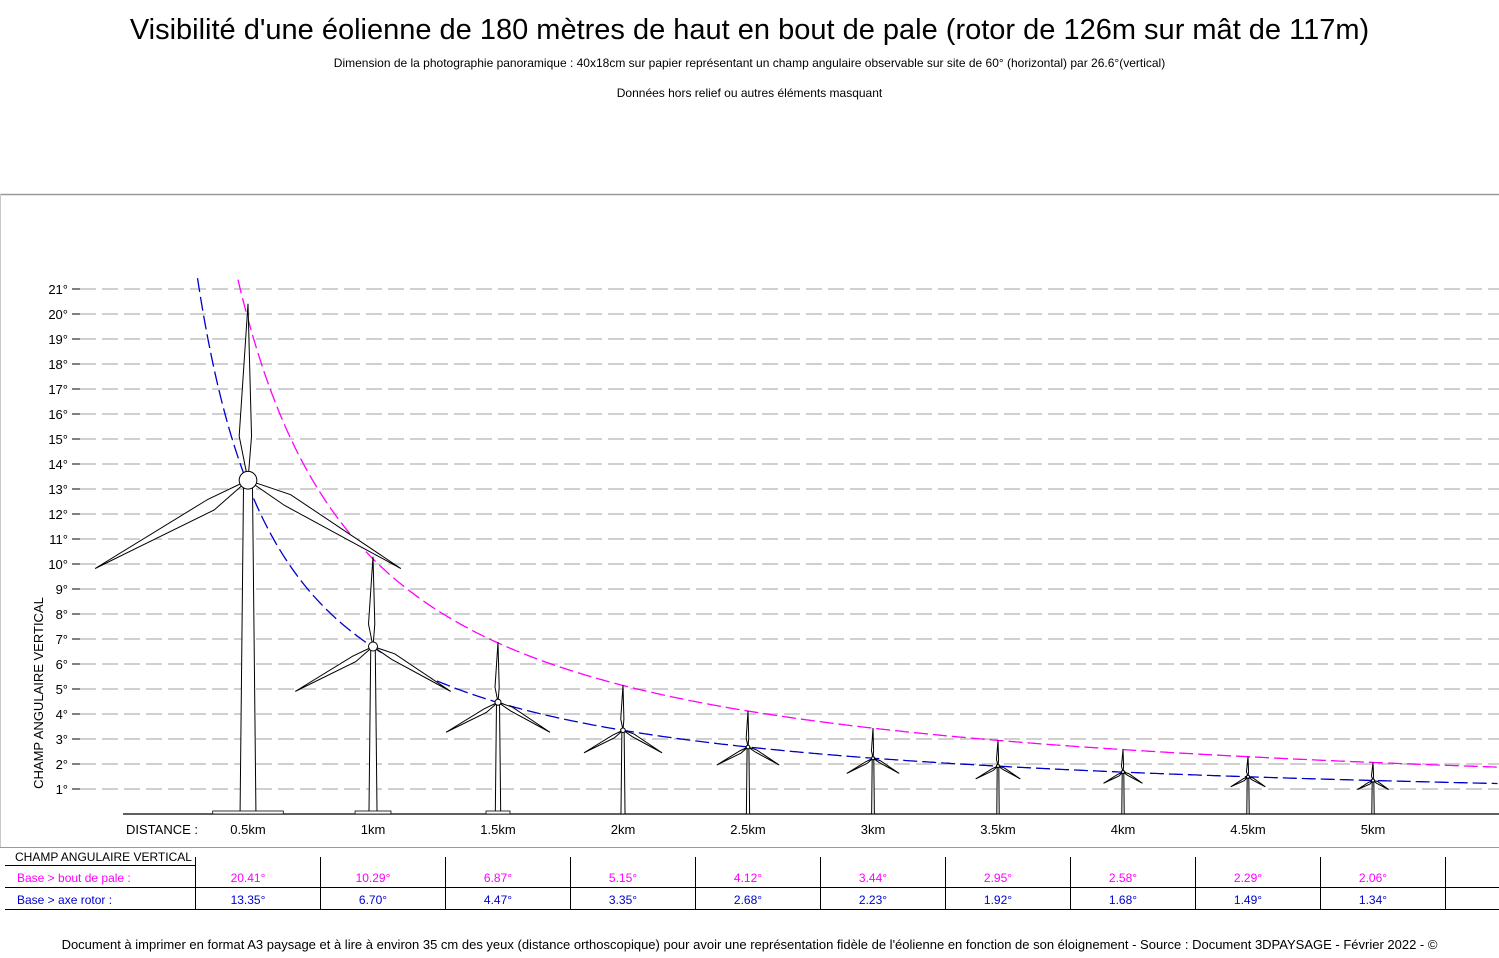 The image size is (1499, 958). Describe the element at coordinates (498, 900) in the screenshot. I see `table-cell-axe-rotor: 4.47°` at that location.